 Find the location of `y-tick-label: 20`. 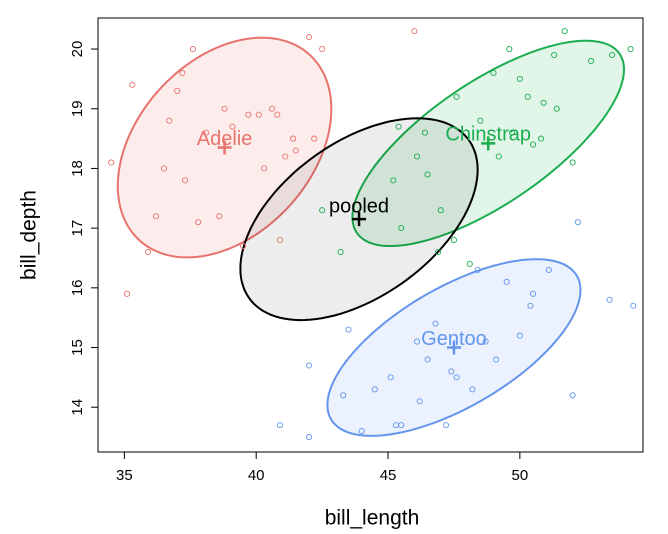

y-tick-label: 20 is located at coordinates (77, 49).